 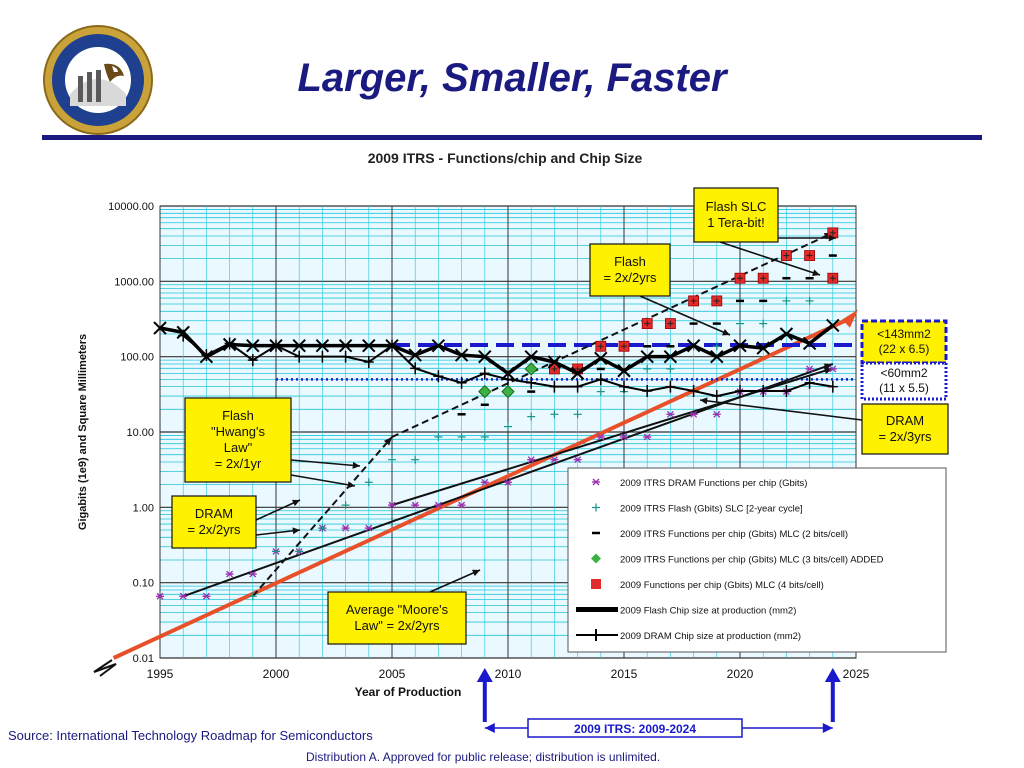 I want to click on annotation-text: DRAM, so click(x=905, y=420).